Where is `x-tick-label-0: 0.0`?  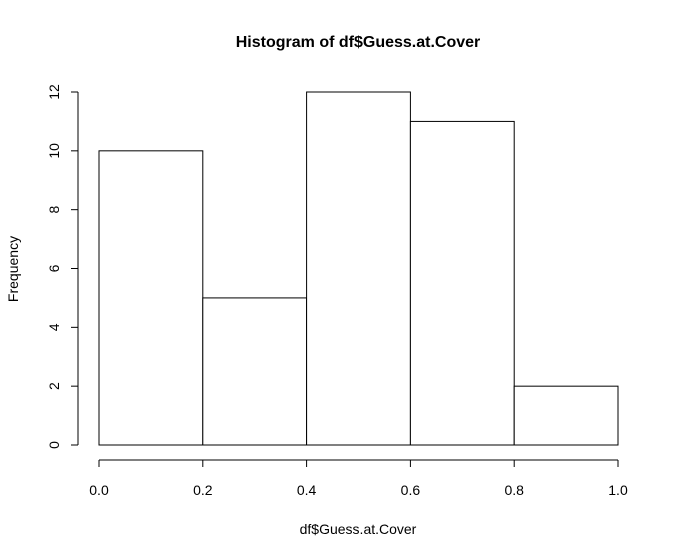
x-tick-label-0: 0.0 is located at coordinates (99, 490).